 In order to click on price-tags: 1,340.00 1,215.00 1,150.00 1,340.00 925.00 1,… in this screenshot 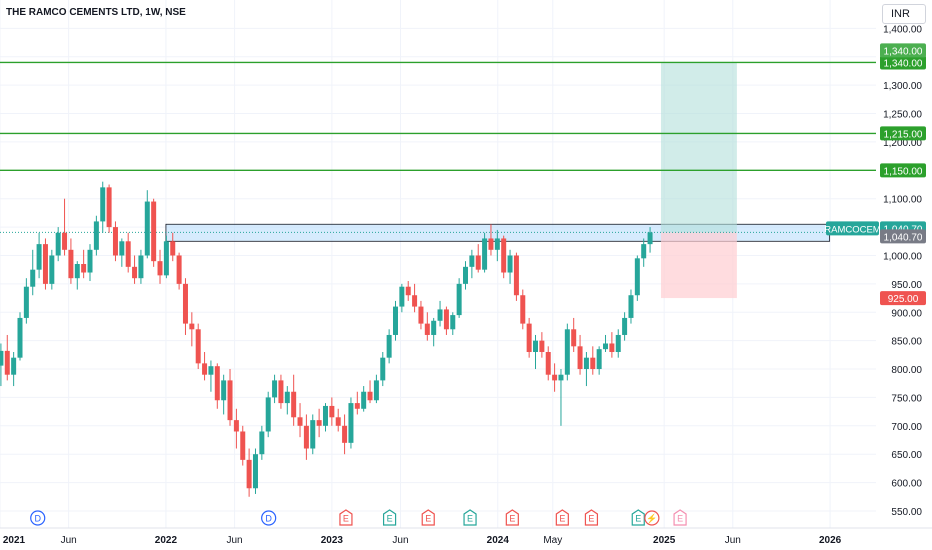, I will do `click(875, 174)`.